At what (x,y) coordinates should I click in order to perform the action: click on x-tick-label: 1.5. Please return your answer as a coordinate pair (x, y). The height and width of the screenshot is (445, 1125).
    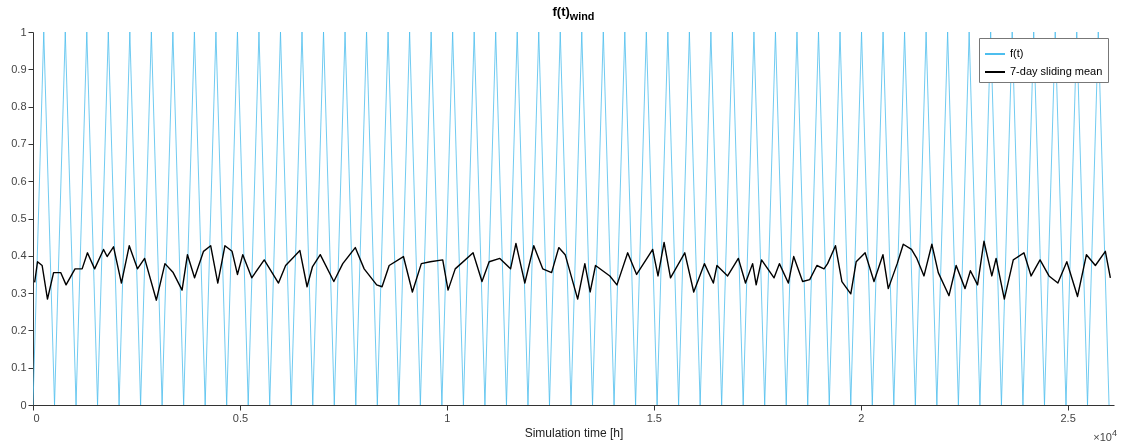
    Looking at the image, I should click on (654, 417).